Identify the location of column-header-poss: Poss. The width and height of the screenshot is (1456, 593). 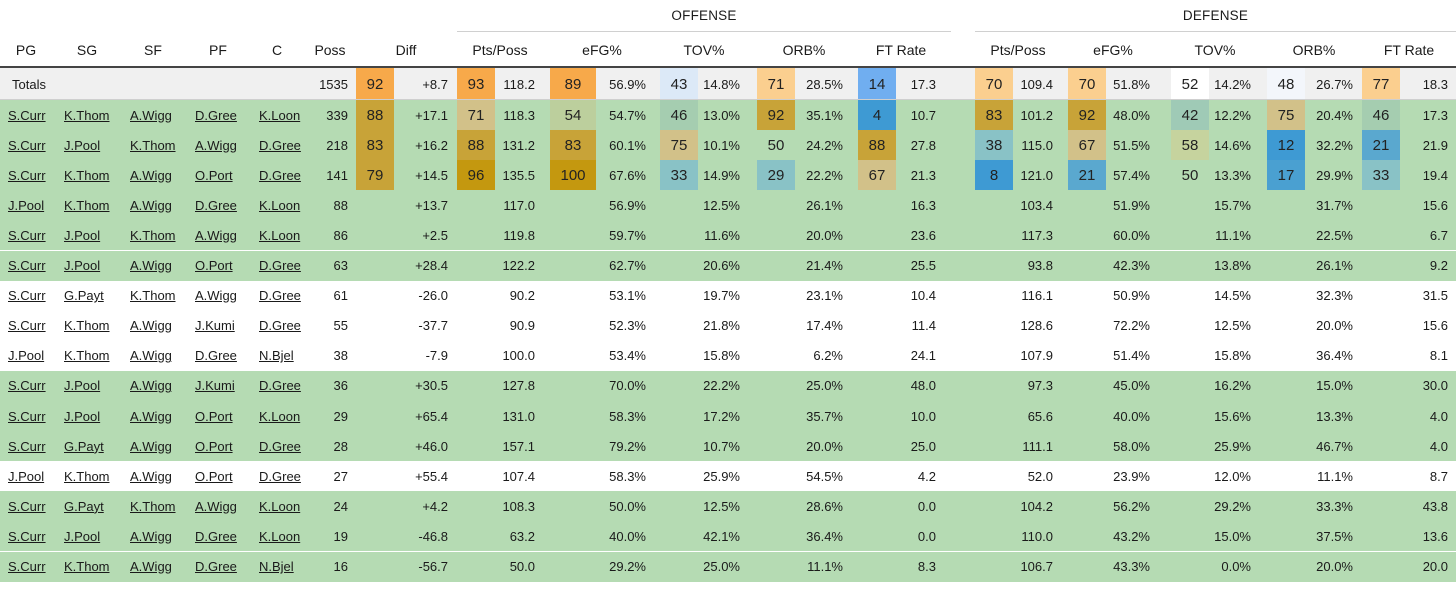
(330, 50).